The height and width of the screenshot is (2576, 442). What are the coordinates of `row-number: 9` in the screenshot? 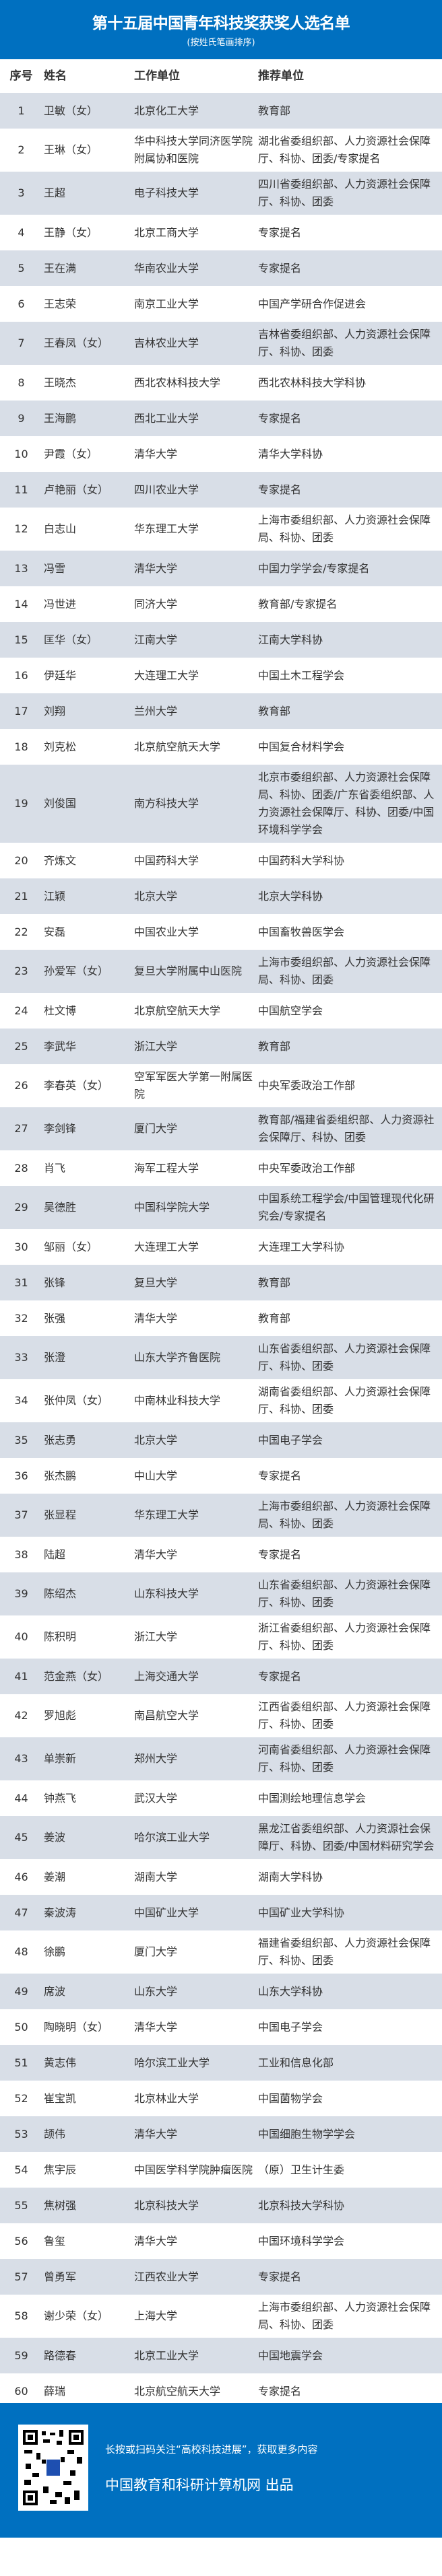 It's located at (21, 418).